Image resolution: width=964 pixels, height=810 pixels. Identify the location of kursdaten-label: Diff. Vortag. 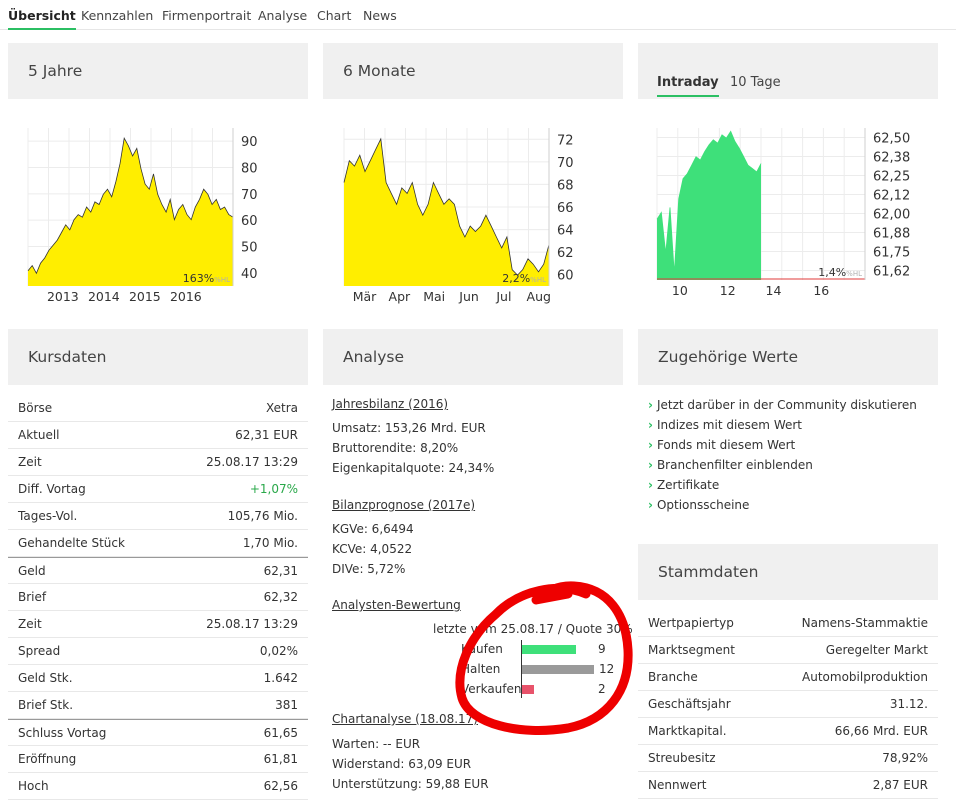
(52, 489).